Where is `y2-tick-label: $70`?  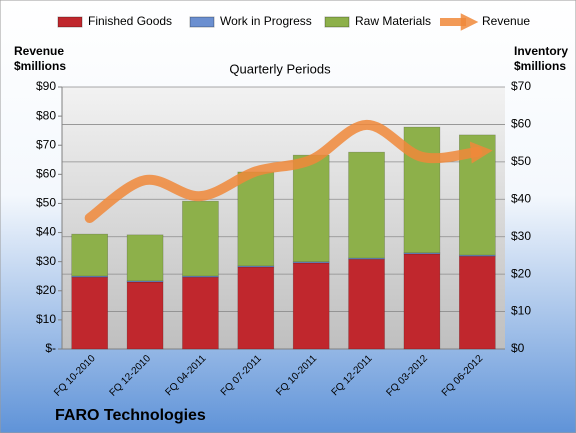 y2-tick-label: $70 is located at coordinates (521, 86).